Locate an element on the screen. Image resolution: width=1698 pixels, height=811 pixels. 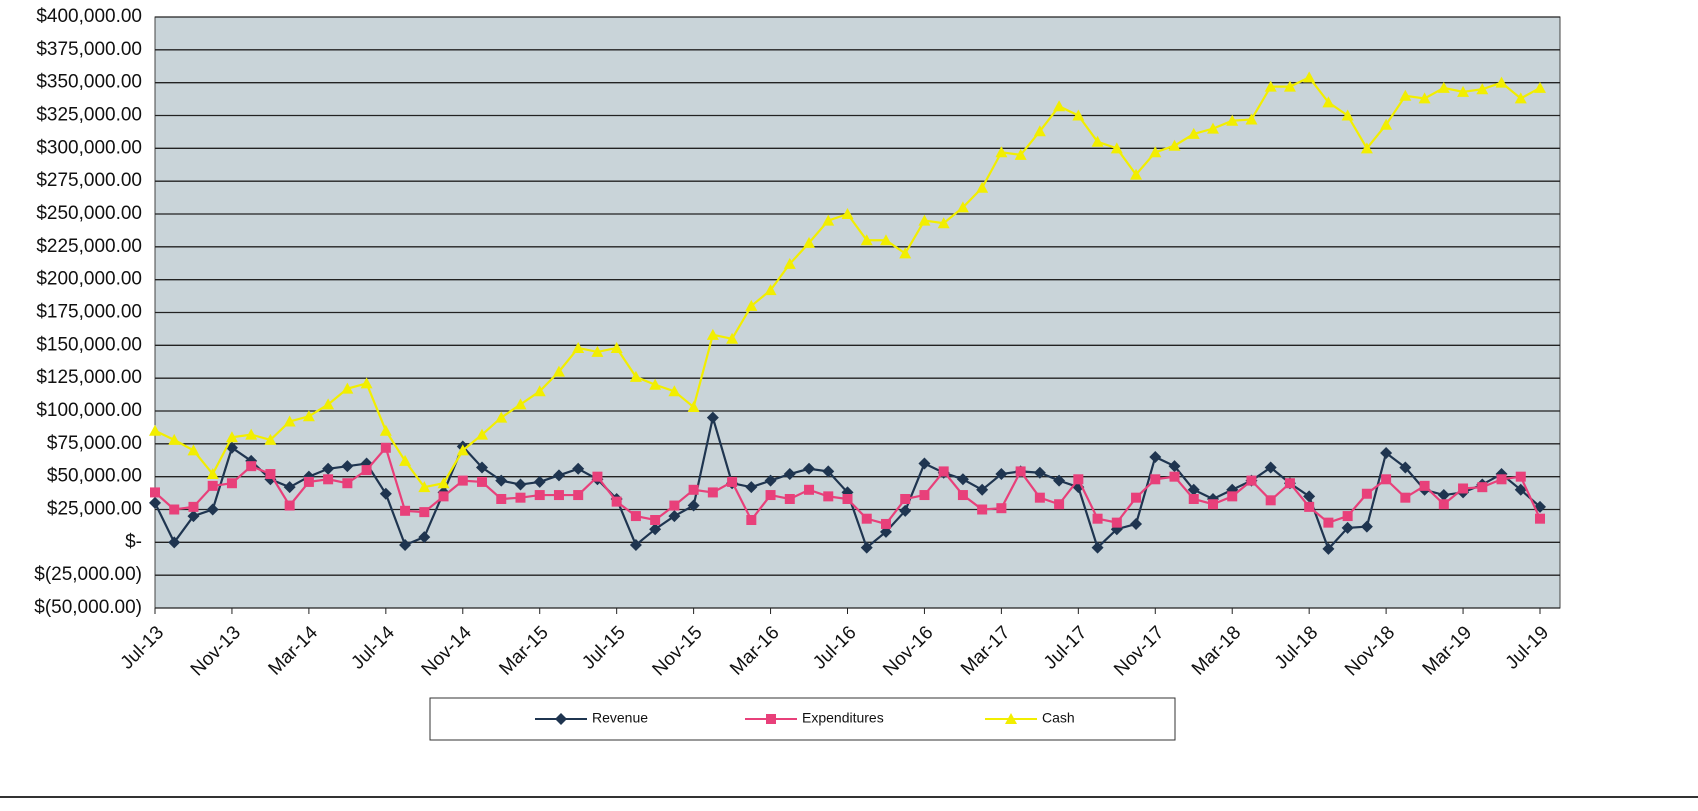
x-tick-label: Jul-19 is located at coordinates (1527, 647).